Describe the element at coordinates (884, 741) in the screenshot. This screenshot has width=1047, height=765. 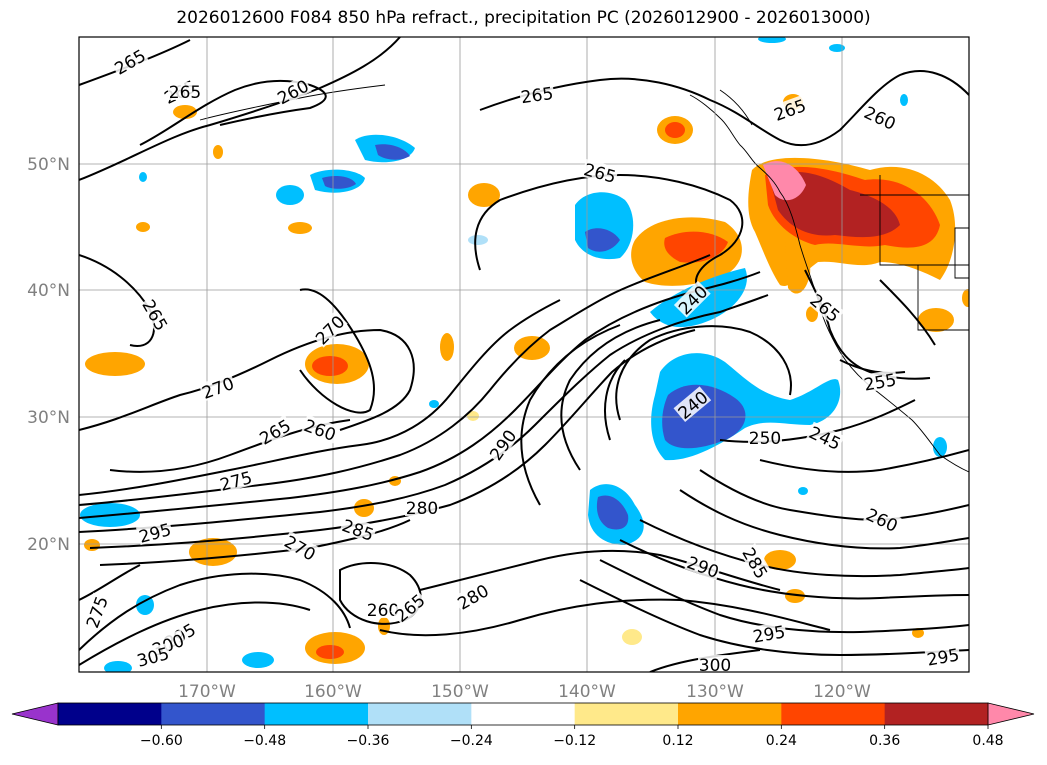
I see `colorbar-tick-label: 0.36` at that location.